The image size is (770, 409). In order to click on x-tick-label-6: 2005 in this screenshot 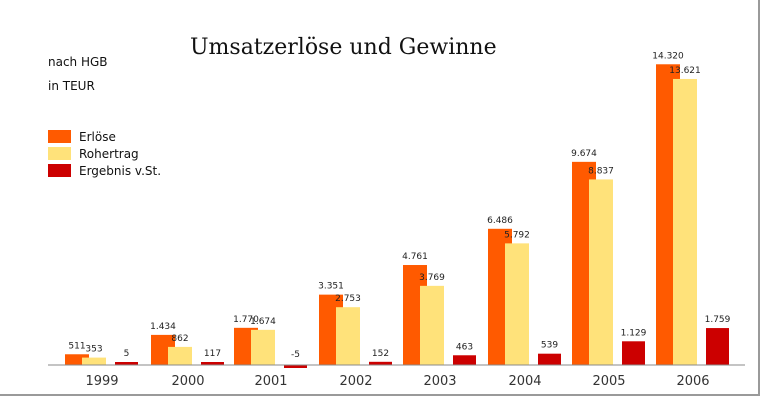, I will do `click(608, 381)`.